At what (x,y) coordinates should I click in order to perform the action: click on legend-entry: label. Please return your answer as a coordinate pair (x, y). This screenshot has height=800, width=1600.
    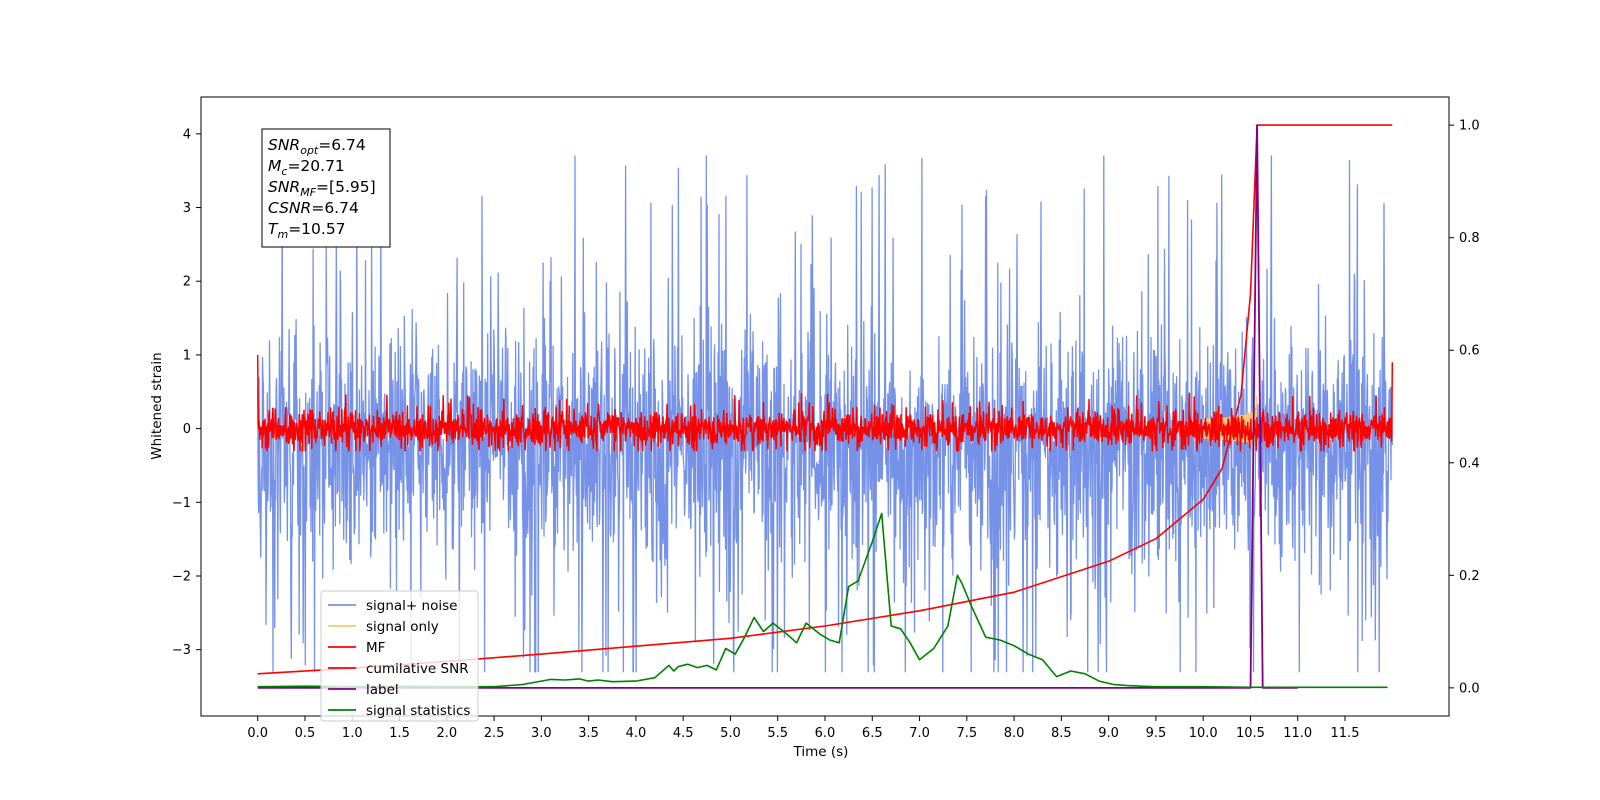
    Looking at the image, I should click on (382, 690).